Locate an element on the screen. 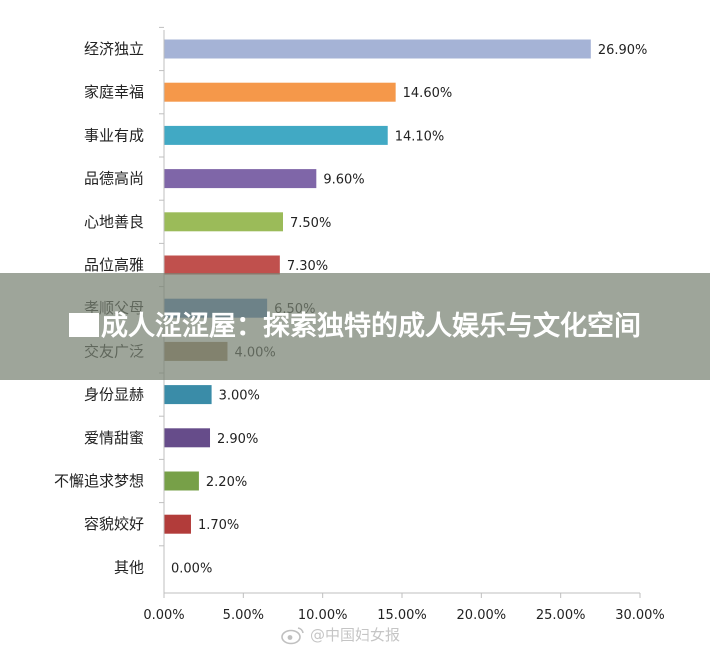 This screenshot has width=710, height=655. category-label: 家庭幸福 is located at coordinates (114, 92).